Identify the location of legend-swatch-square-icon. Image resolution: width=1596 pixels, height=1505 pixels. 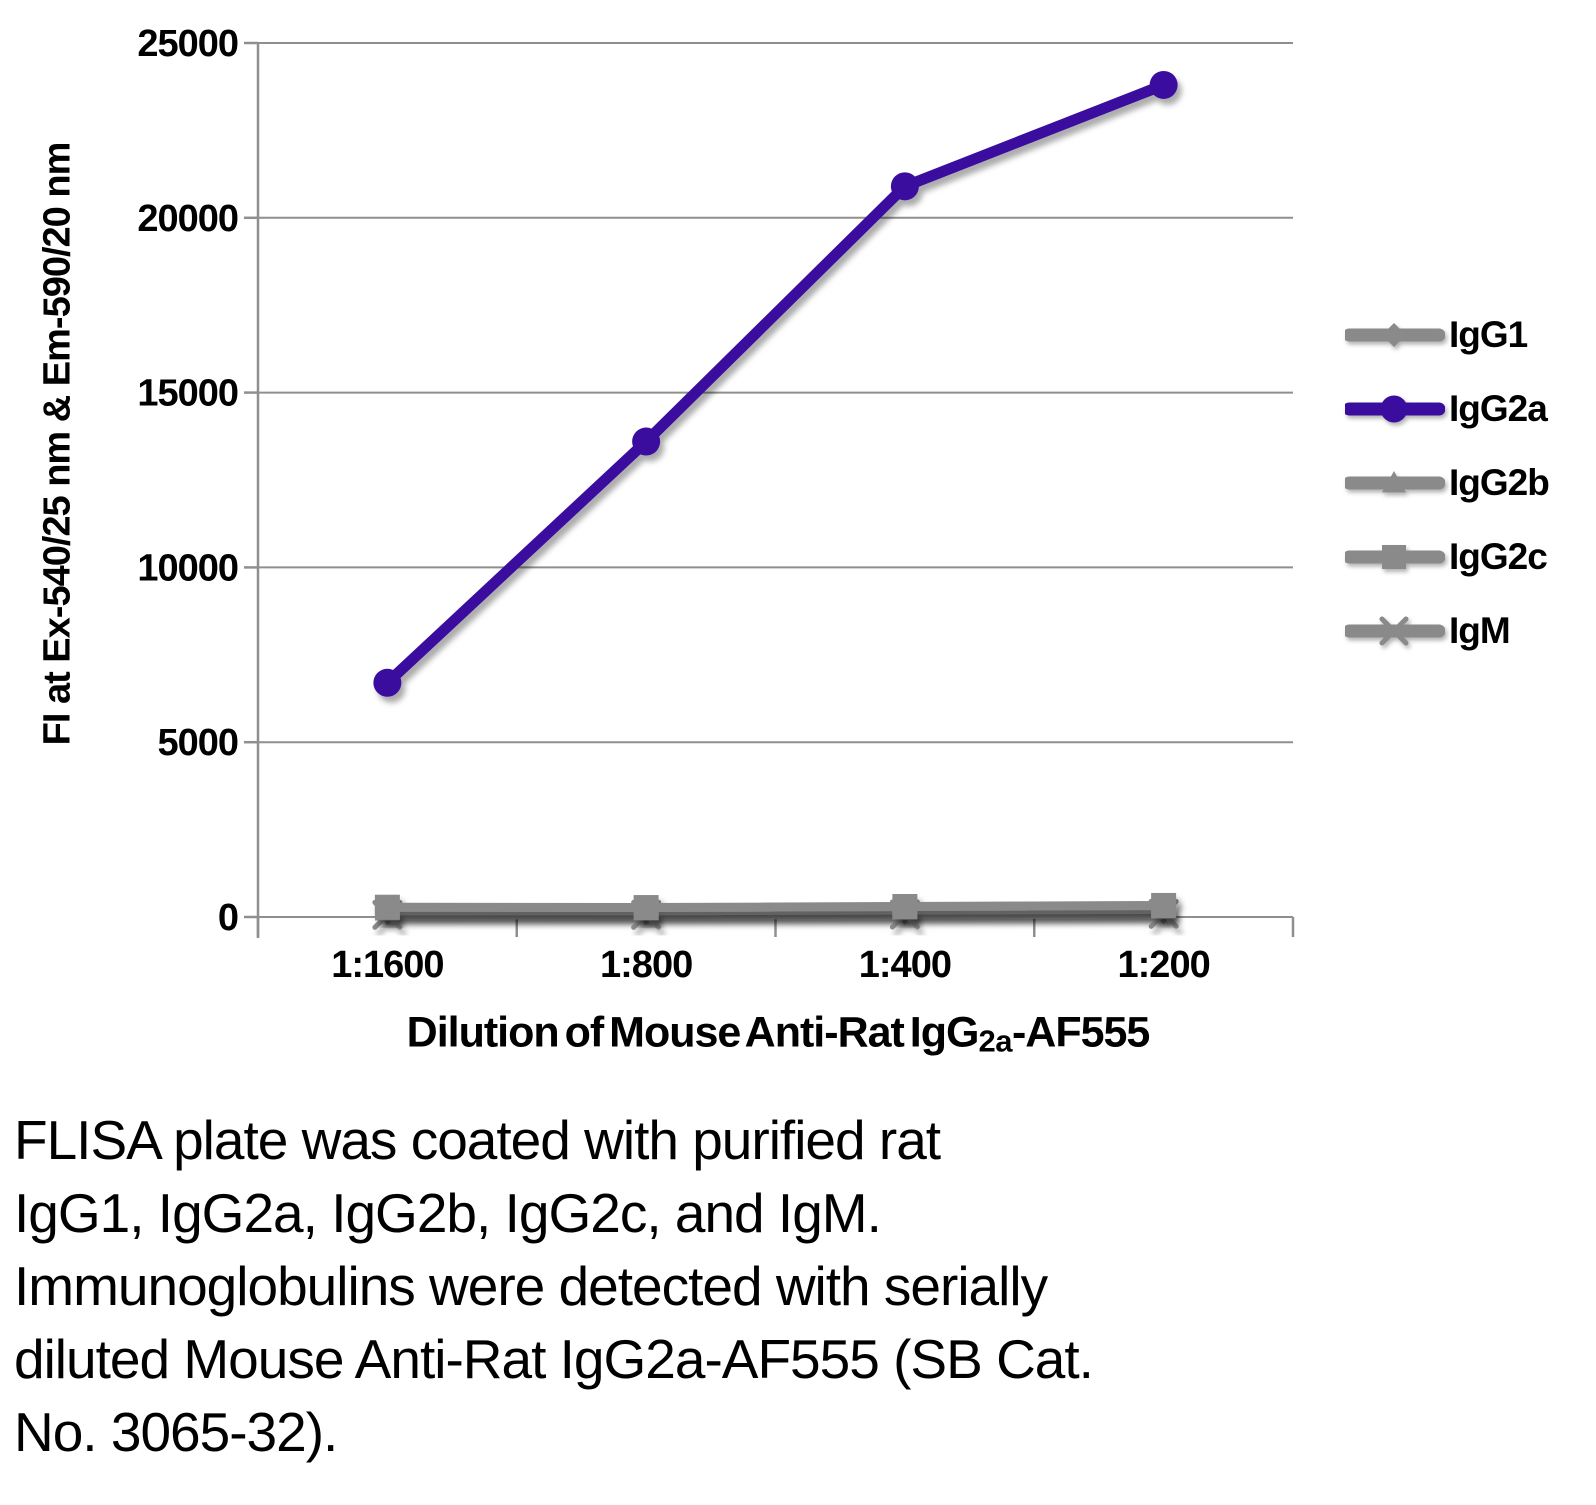
(1395, 557).